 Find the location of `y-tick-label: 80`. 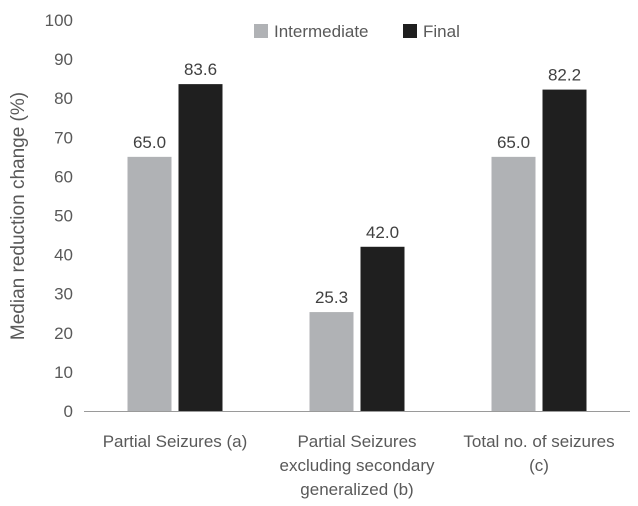

y-tick-label: 80 is located at coordinates (63, 98).